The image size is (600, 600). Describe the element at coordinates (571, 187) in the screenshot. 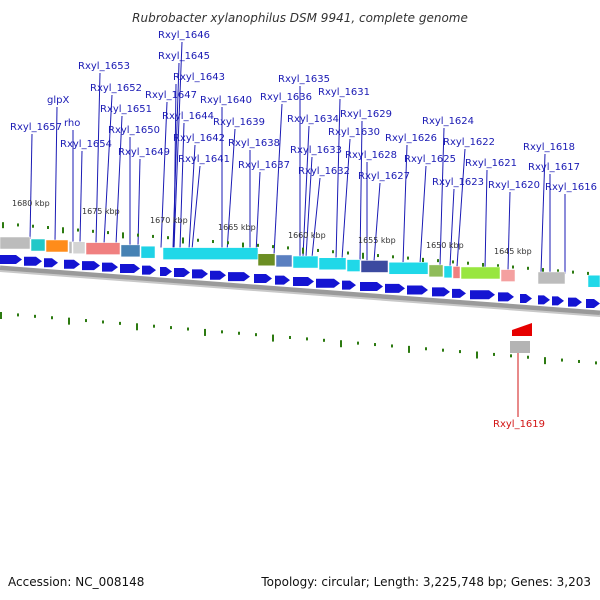

I see `gene-label-rxyl-1616: Rxyl_1616` at that location.